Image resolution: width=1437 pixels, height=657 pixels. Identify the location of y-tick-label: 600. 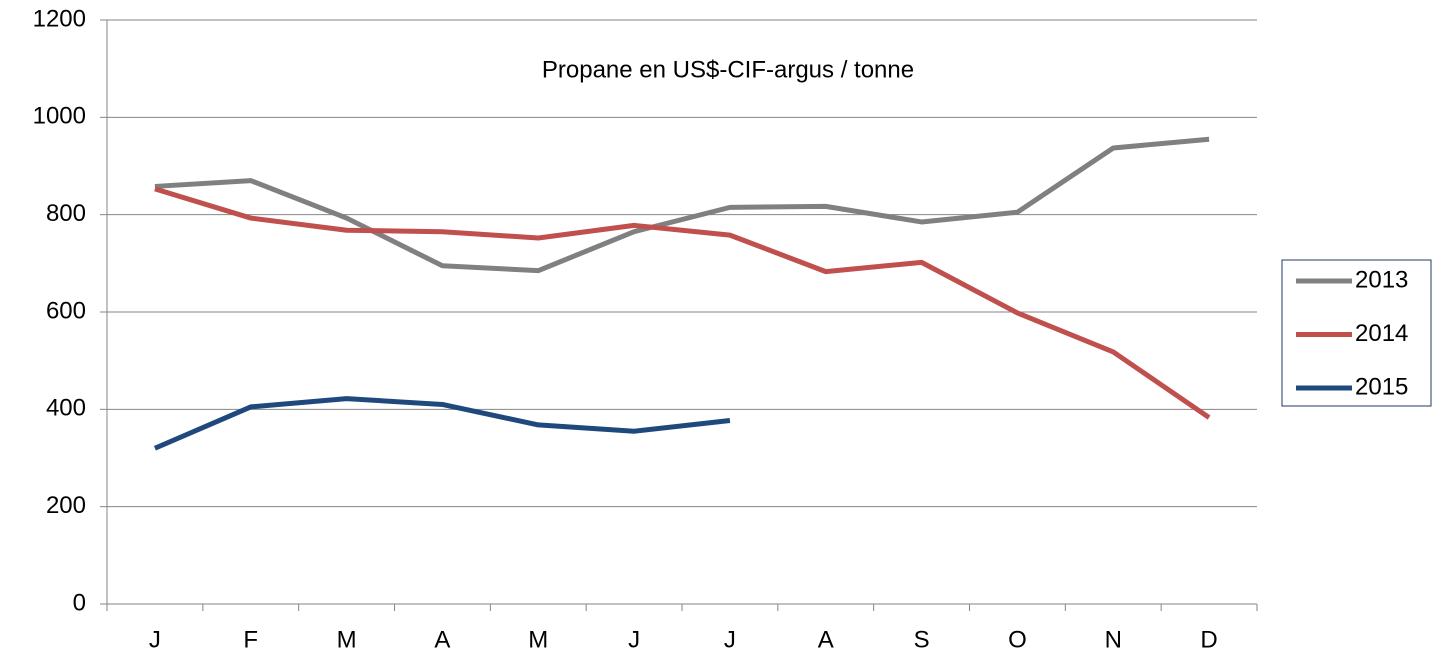
(66, 310).